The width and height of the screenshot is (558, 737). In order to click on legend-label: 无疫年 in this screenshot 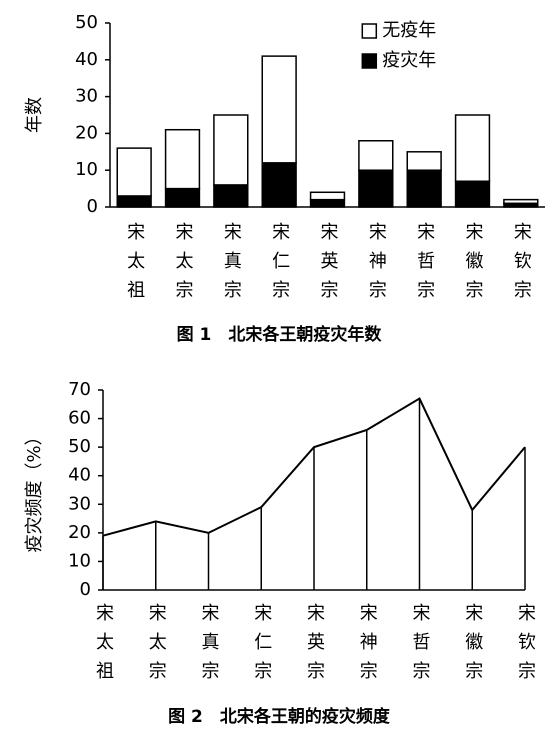, I will do `click(409, 30)`.